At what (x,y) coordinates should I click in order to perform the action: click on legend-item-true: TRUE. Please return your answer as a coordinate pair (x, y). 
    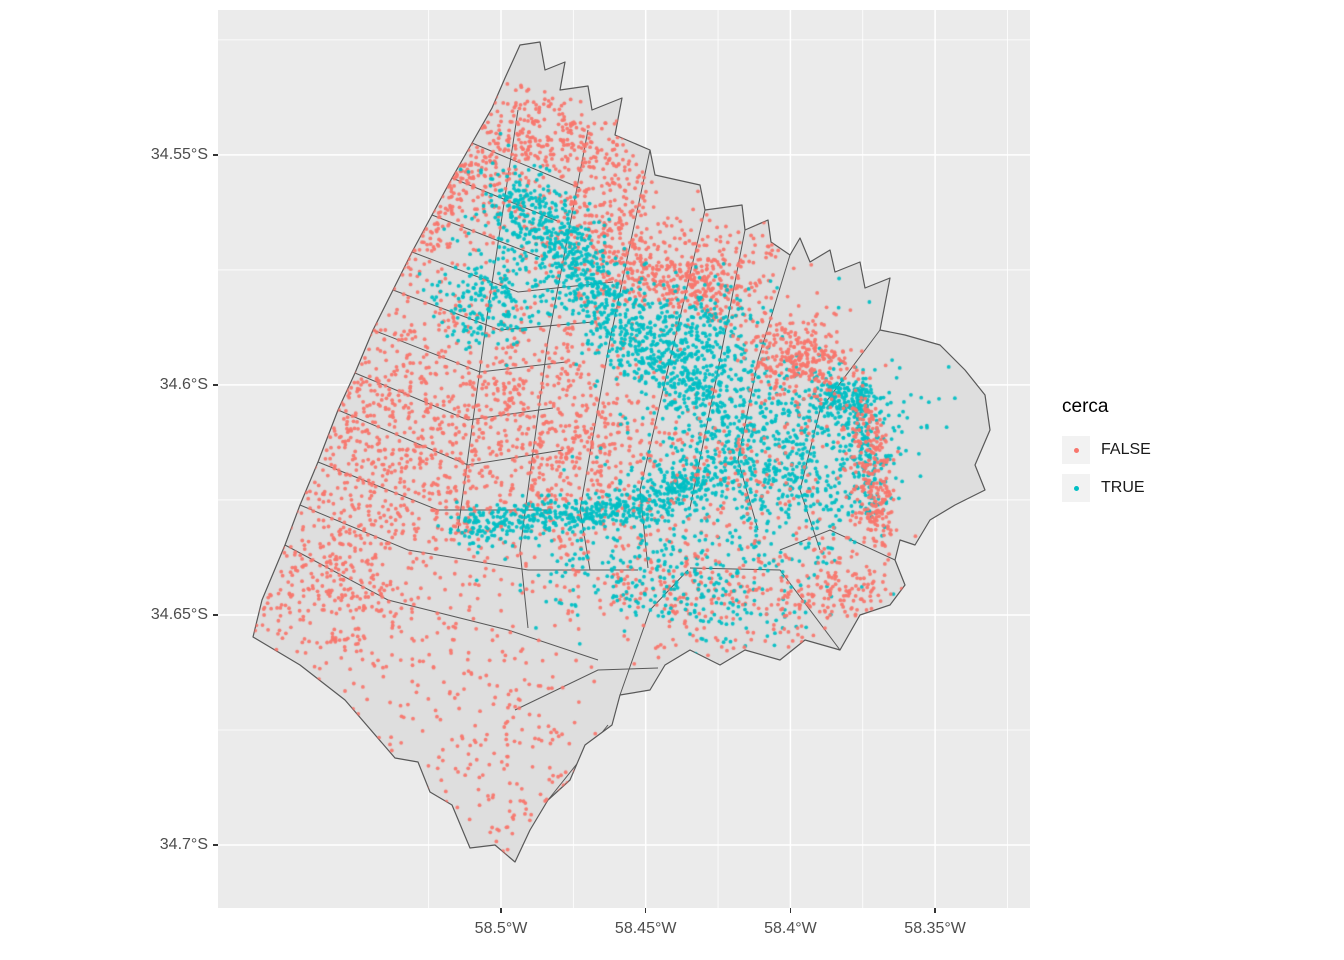
    Looking at the image, I should click on (1106, 488).